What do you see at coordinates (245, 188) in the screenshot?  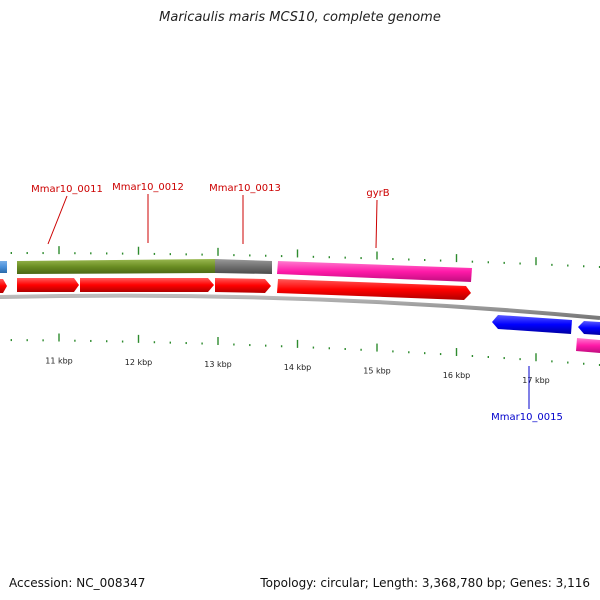 I see `gene-label: Mmar10_0013` at bounding box center [245, 188].